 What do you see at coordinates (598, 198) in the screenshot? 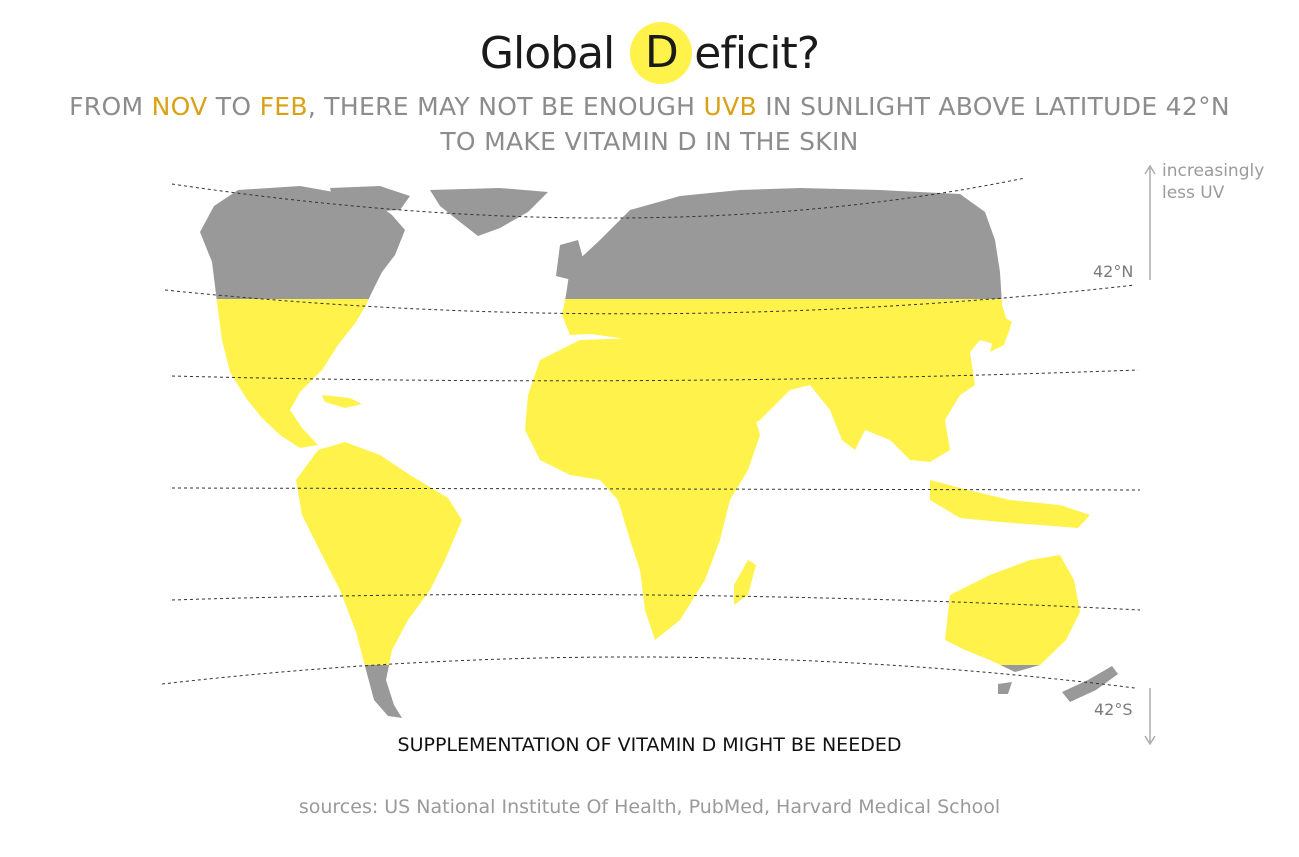
I see `latitude-line-60n` at bounding box center [598, 198].